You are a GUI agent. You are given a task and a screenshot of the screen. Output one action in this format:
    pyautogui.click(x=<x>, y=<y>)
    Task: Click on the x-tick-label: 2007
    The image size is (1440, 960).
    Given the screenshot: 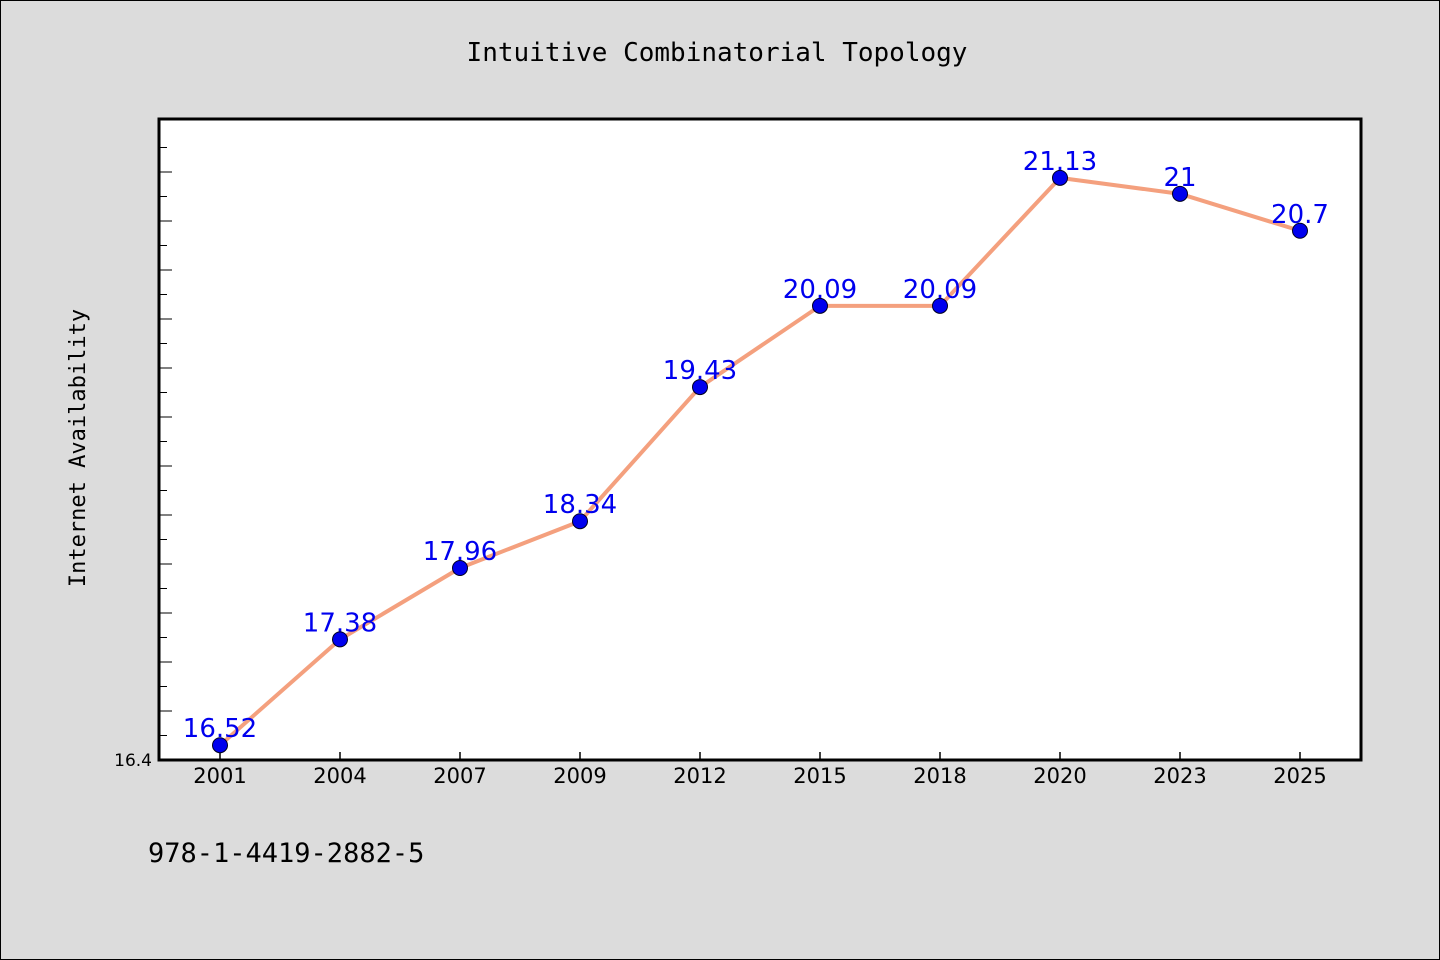 What is the action you would take?
    pyautogui.click(x=459, y=776)
    